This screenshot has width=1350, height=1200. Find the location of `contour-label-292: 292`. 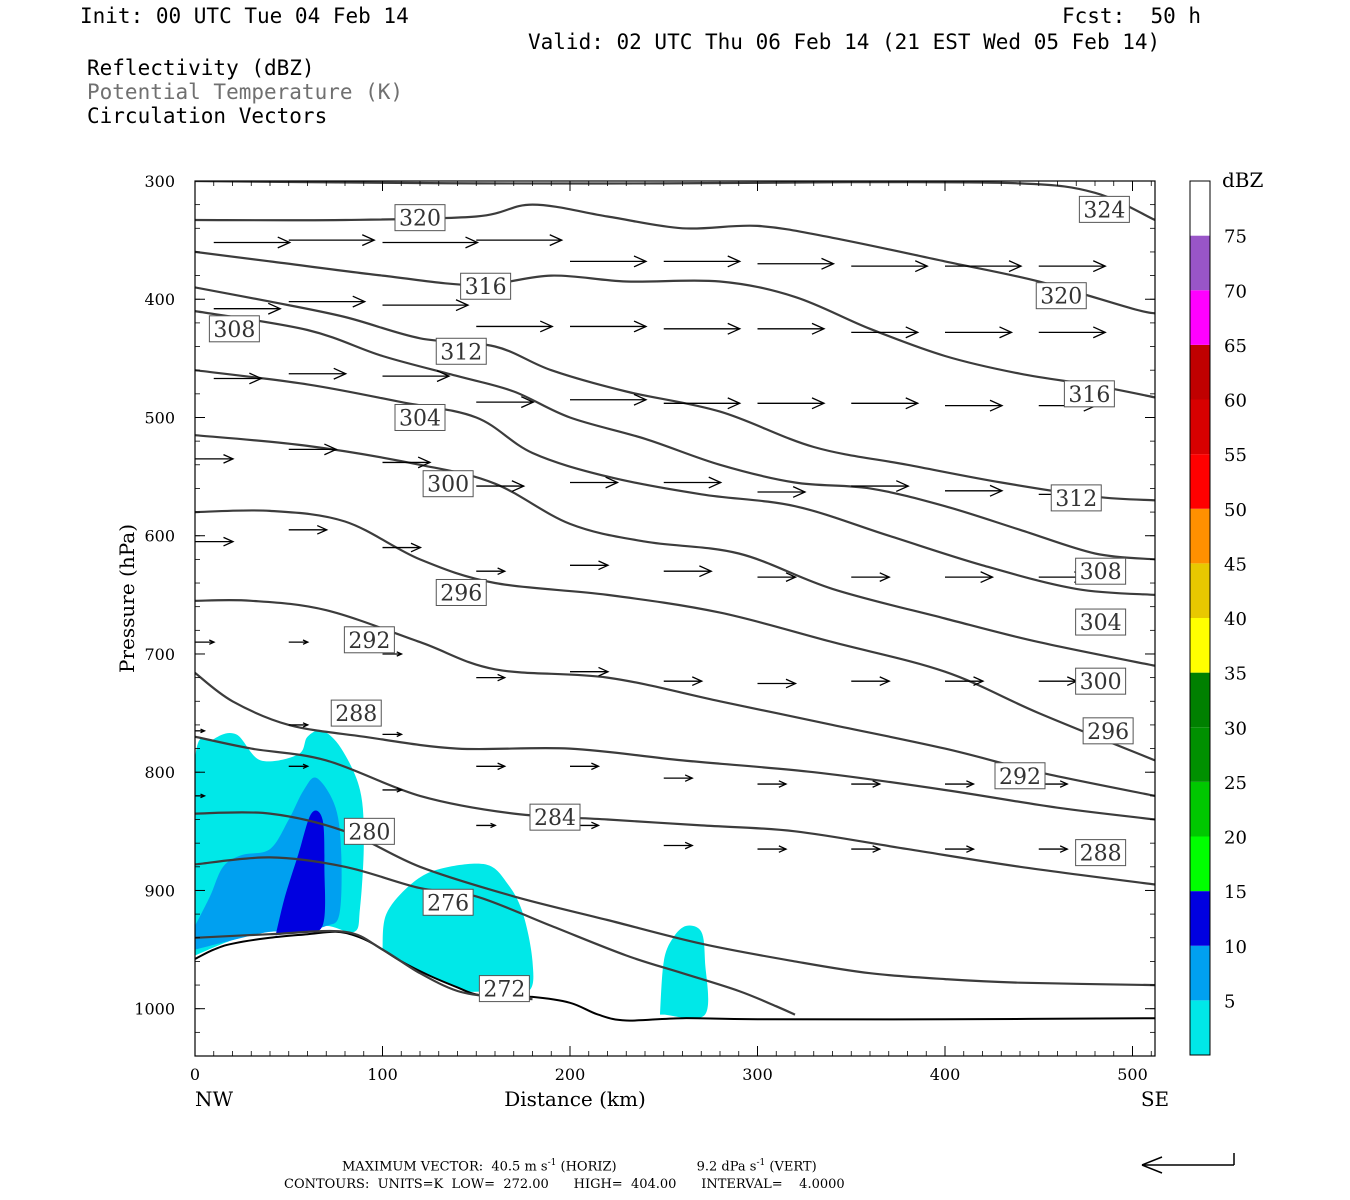

contour-label-292: 292 is located at coordinates (1020, 777).